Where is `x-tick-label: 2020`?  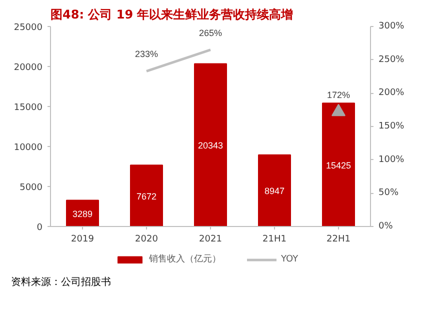 x-tick-label: 2020 is located at coordinates (146, 239).